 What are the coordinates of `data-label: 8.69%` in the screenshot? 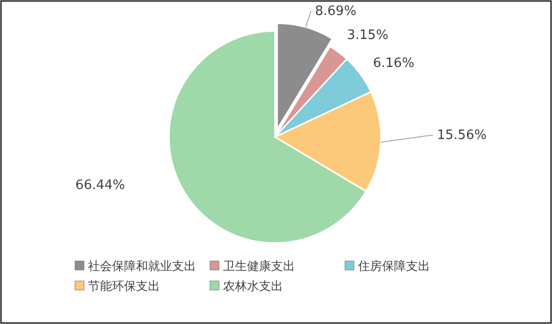 It's located at (335, 11).